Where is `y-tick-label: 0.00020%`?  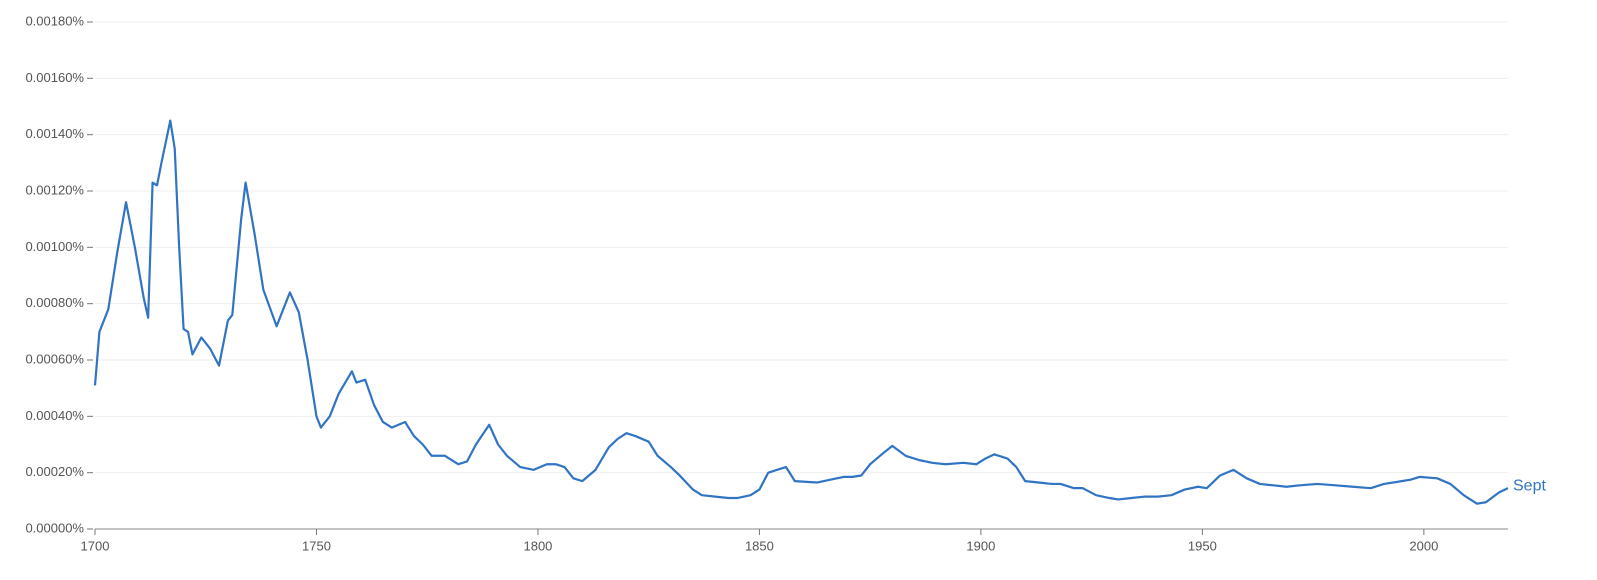 y-tick-label: 0.00020% is located at coordinates (54, 471).